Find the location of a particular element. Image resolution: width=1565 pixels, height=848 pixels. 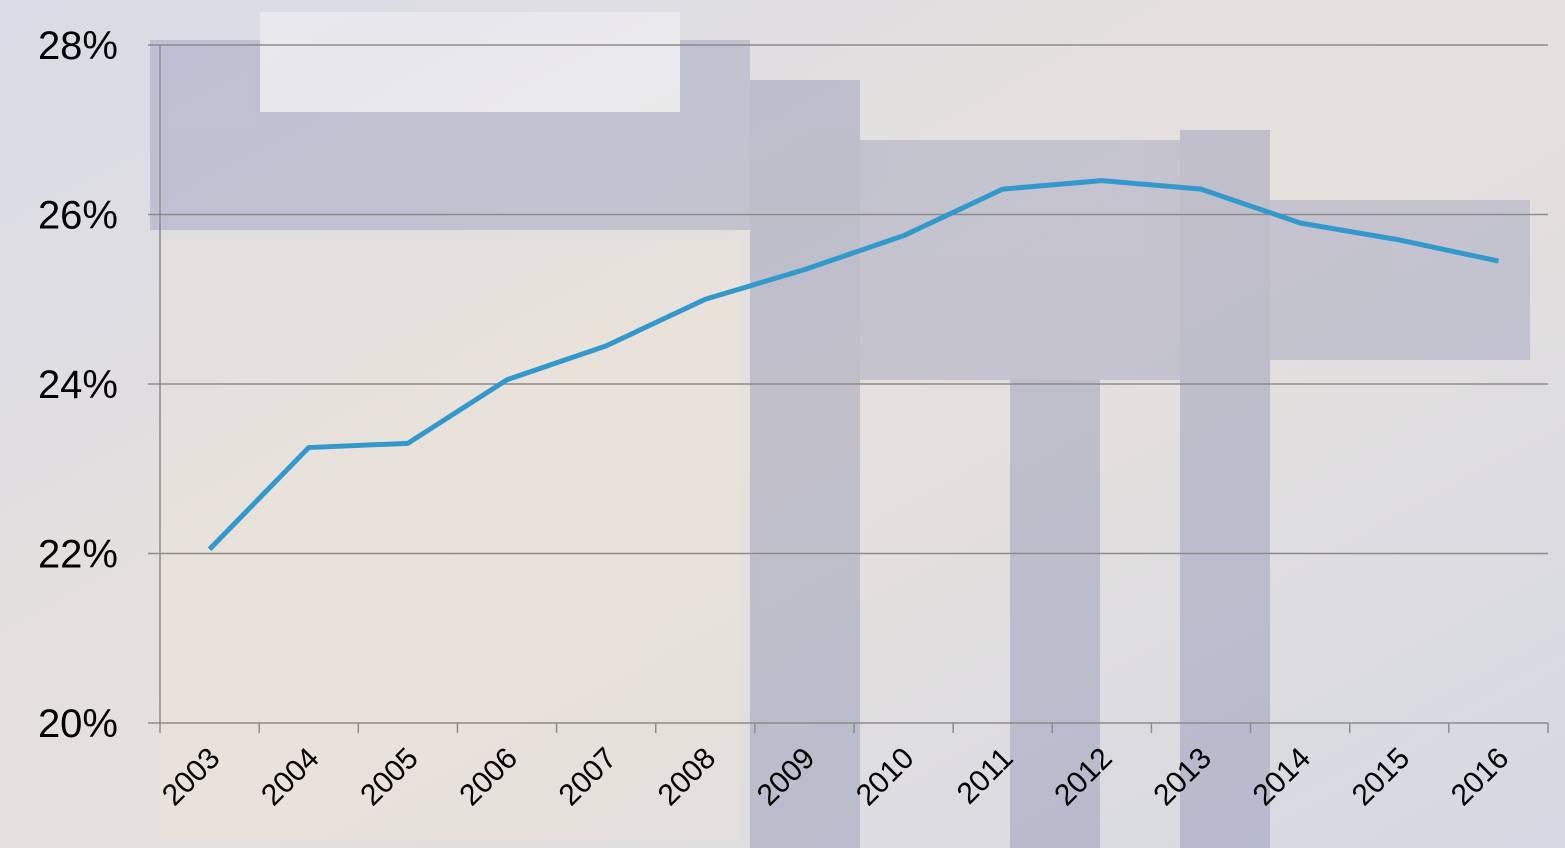

y-tick-label: 20% is located at coordinates (78, 724).